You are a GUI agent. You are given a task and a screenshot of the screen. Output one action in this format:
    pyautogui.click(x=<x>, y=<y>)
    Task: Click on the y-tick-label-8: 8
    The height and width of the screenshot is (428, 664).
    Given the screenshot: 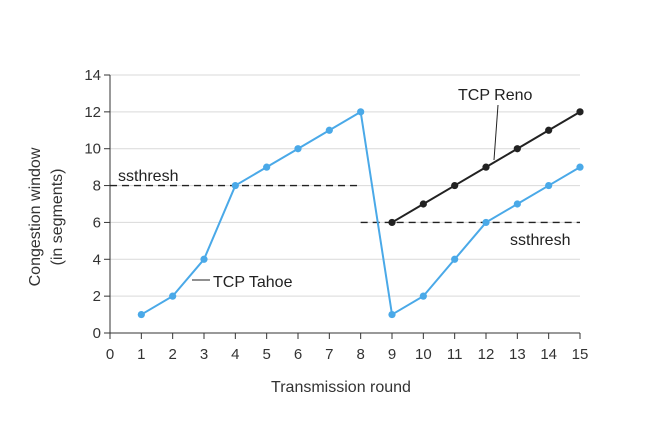 What is the action you would take?
    pyautogui.click(x=97, y=186)
    